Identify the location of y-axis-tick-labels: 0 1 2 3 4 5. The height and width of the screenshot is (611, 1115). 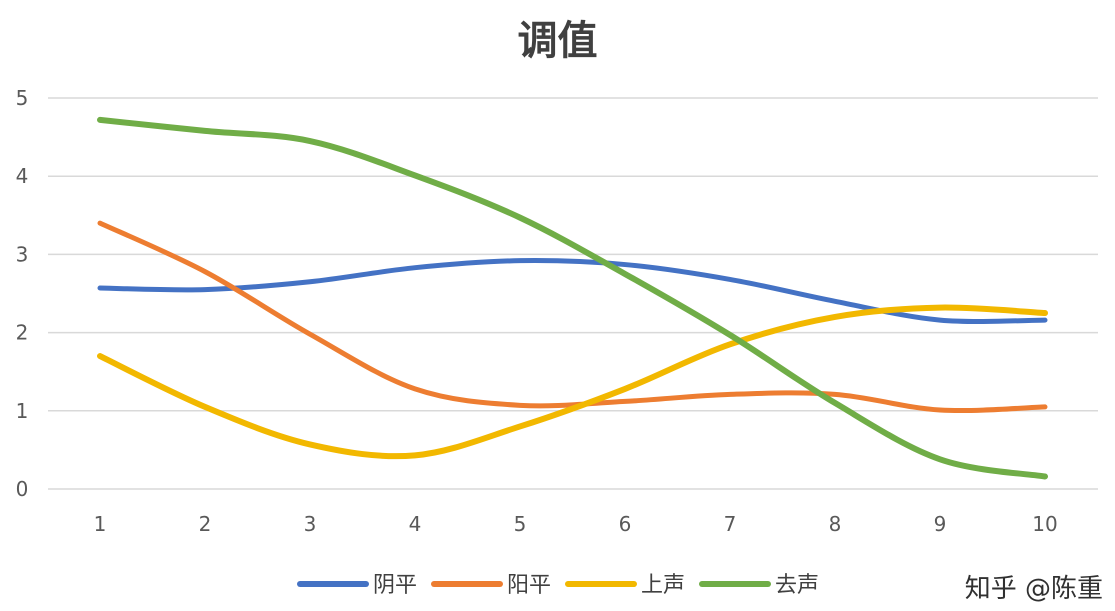
(22, 293).